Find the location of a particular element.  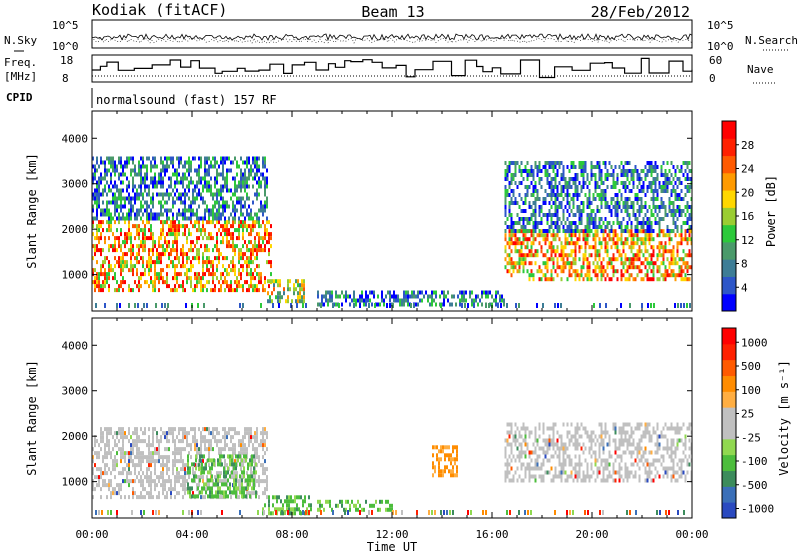

colorbar-swatch is located at coordinates (729, 164).